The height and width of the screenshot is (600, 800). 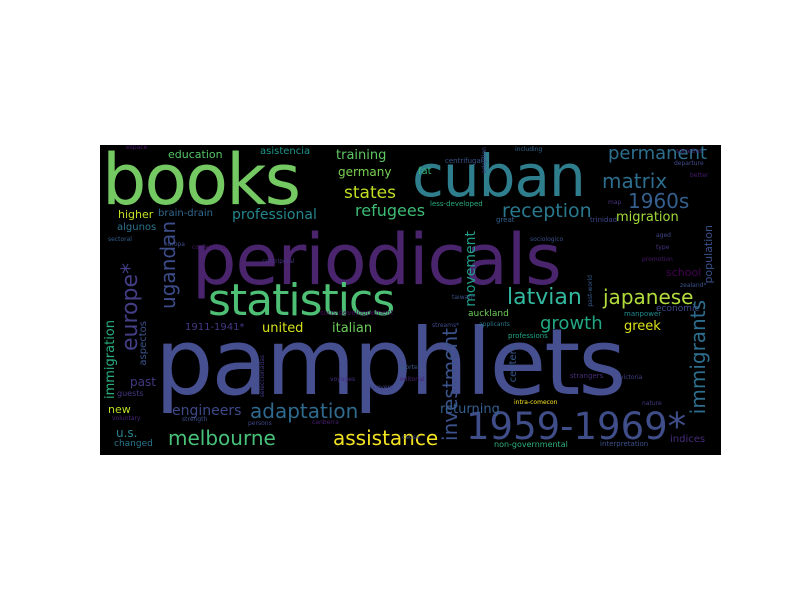 What do you see at coordinates (590, 291) in the screenshot?
I see `word-past-world: past-world` at bounding box center [590, 291].